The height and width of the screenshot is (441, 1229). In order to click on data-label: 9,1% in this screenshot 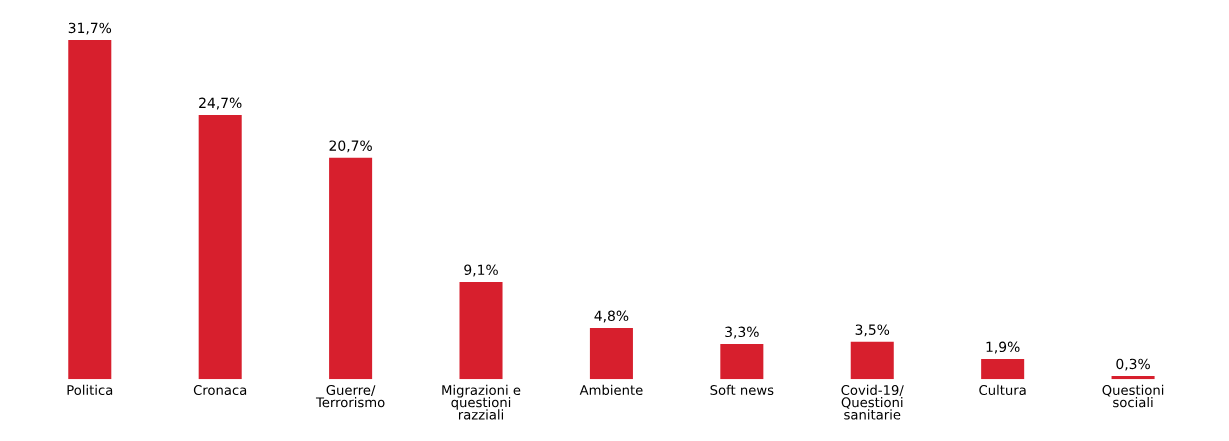, I will do `click(481, 270)`.